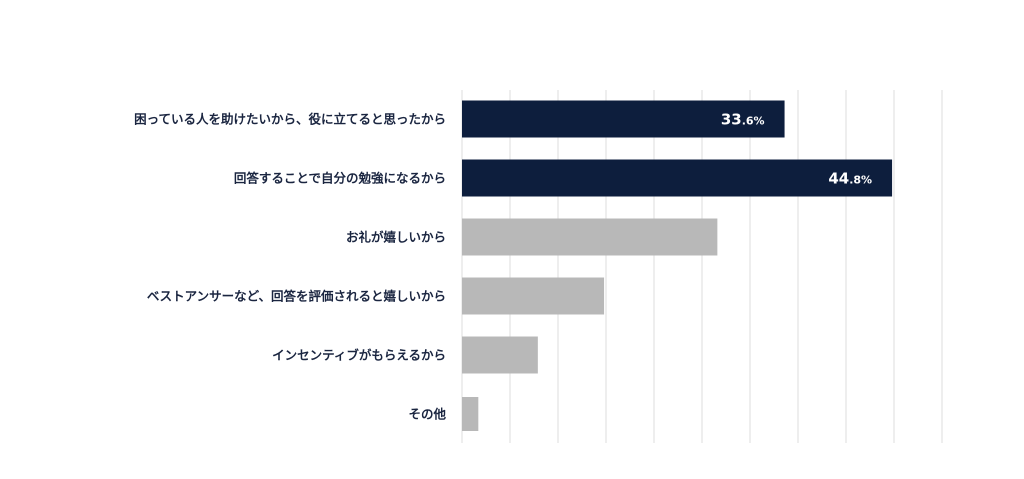  I want to click on data-label-1: 44.8%, so click(850, 179).